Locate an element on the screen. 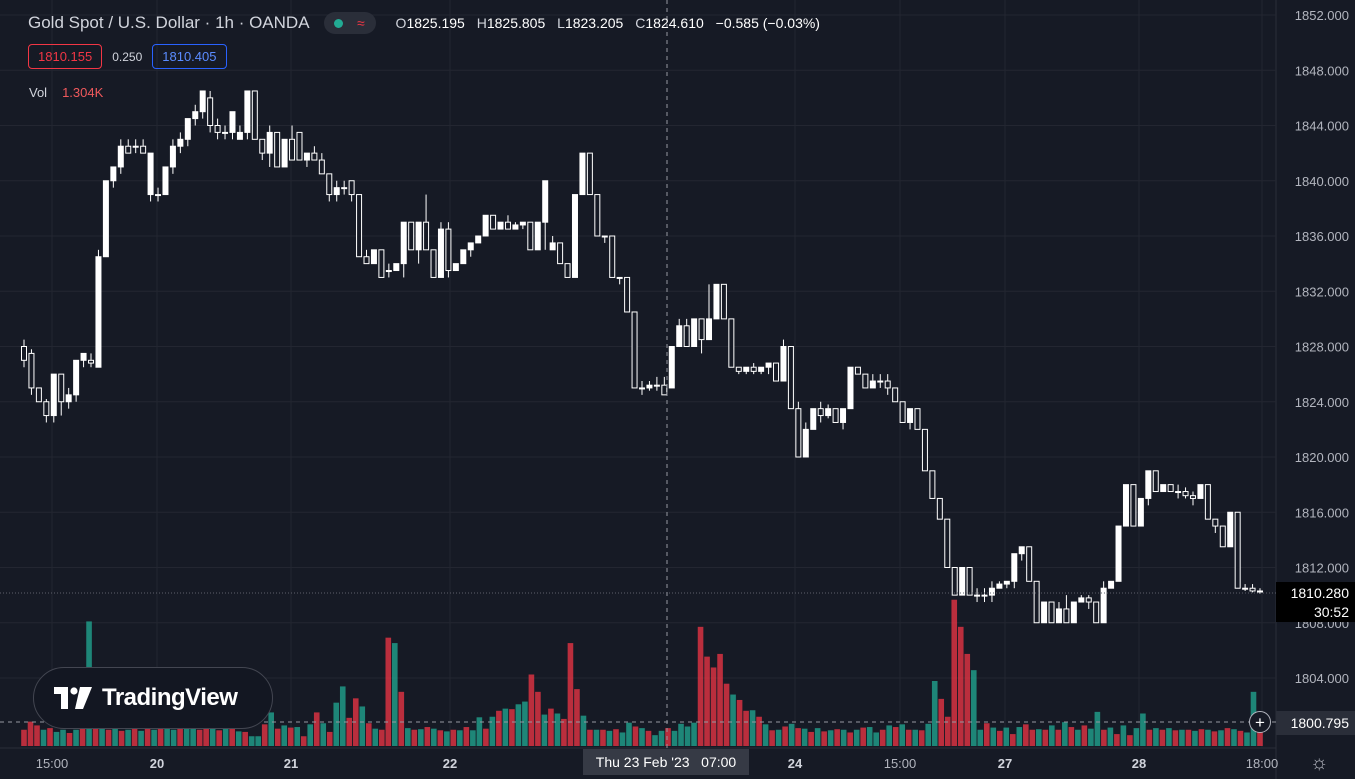  chart-settings-gear-icon: ☼ is located at coordinates (1319, 763).